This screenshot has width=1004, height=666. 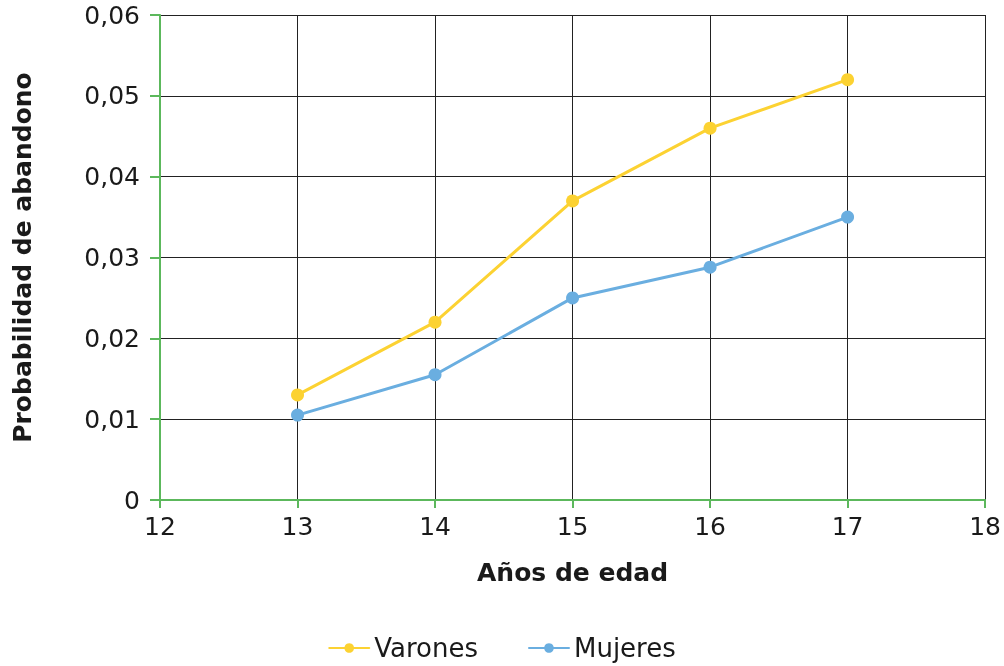 What do you see at coordinates (160, 526) in the screenshot?
I see `x-tick-label: 12` at bounding box center [160, 526].